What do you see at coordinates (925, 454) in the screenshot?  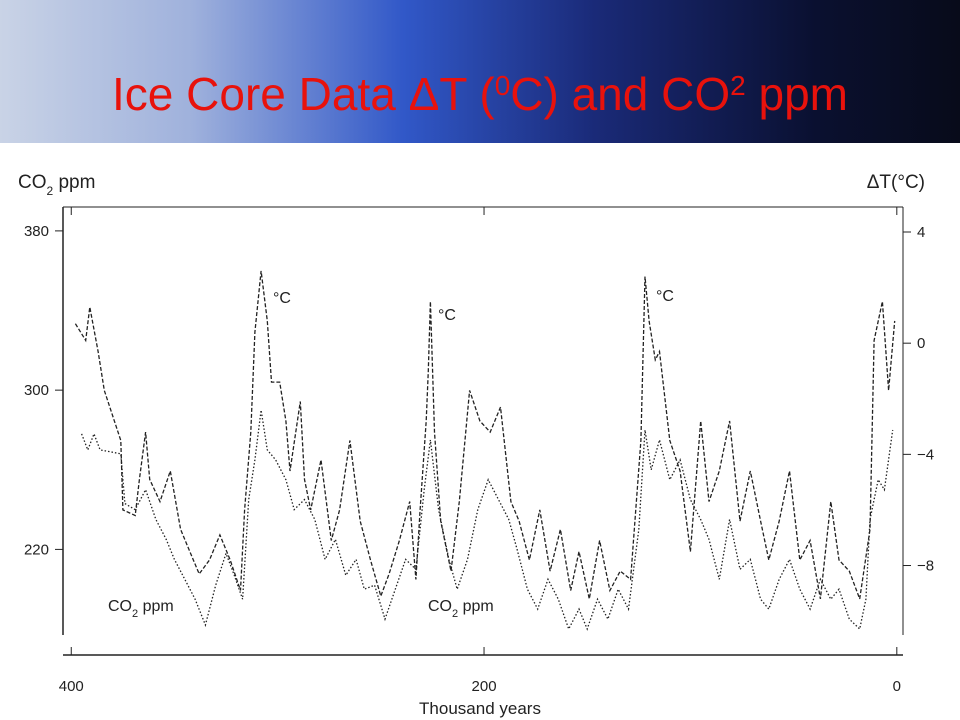 I see `y2-tick-label: −4` at bounding box center [925, 454].